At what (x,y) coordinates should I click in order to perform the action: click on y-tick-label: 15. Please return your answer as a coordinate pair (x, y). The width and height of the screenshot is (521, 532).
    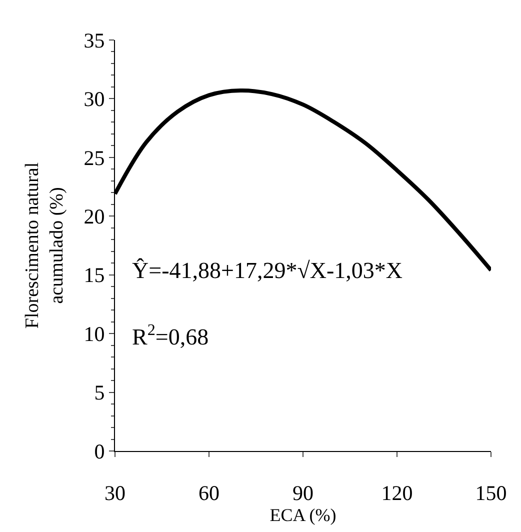
    Looking at the image, I should click on (94, 275).